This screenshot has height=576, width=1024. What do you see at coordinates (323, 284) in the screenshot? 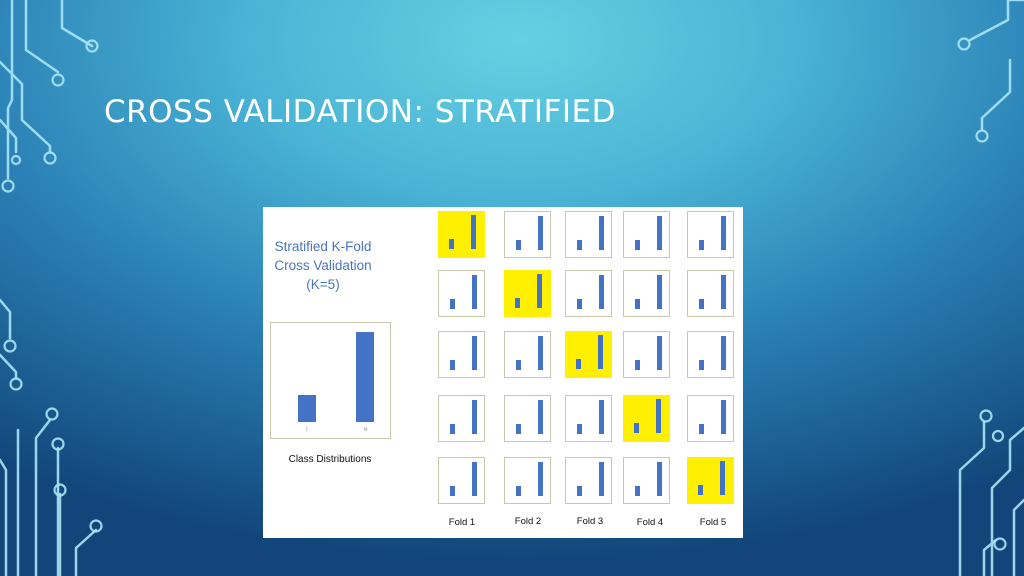
I see `figure-heading-line-3: (K=5)` at bounding box center [323, 284].